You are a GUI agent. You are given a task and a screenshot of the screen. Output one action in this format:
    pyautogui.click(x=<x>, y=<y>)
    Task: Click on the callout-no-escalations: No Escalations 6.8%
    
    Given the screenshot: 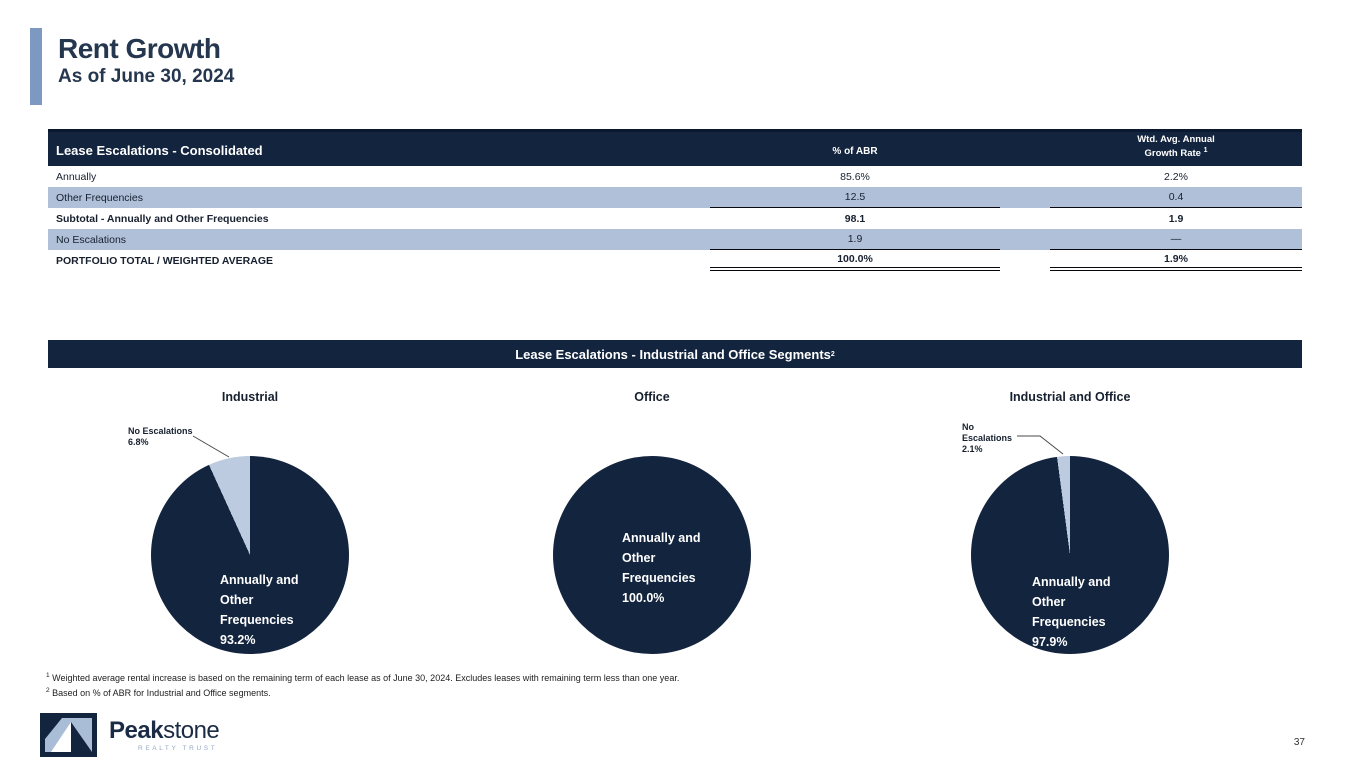 What is the action you would take?
    pyautogui.click(x=160, y=436)
    